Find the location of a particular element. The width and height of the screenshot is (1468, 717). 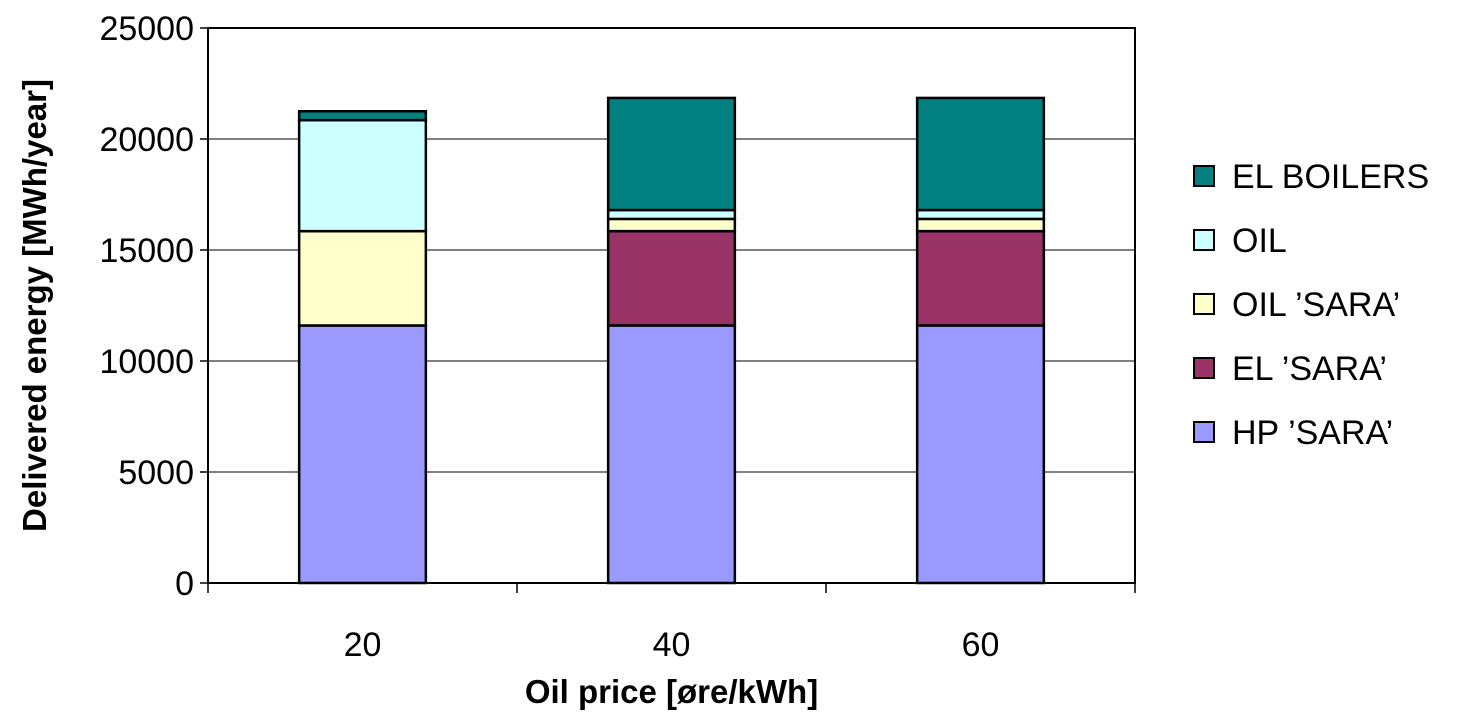

y-tick-label: 15000 is located at coordinates (146, 251).